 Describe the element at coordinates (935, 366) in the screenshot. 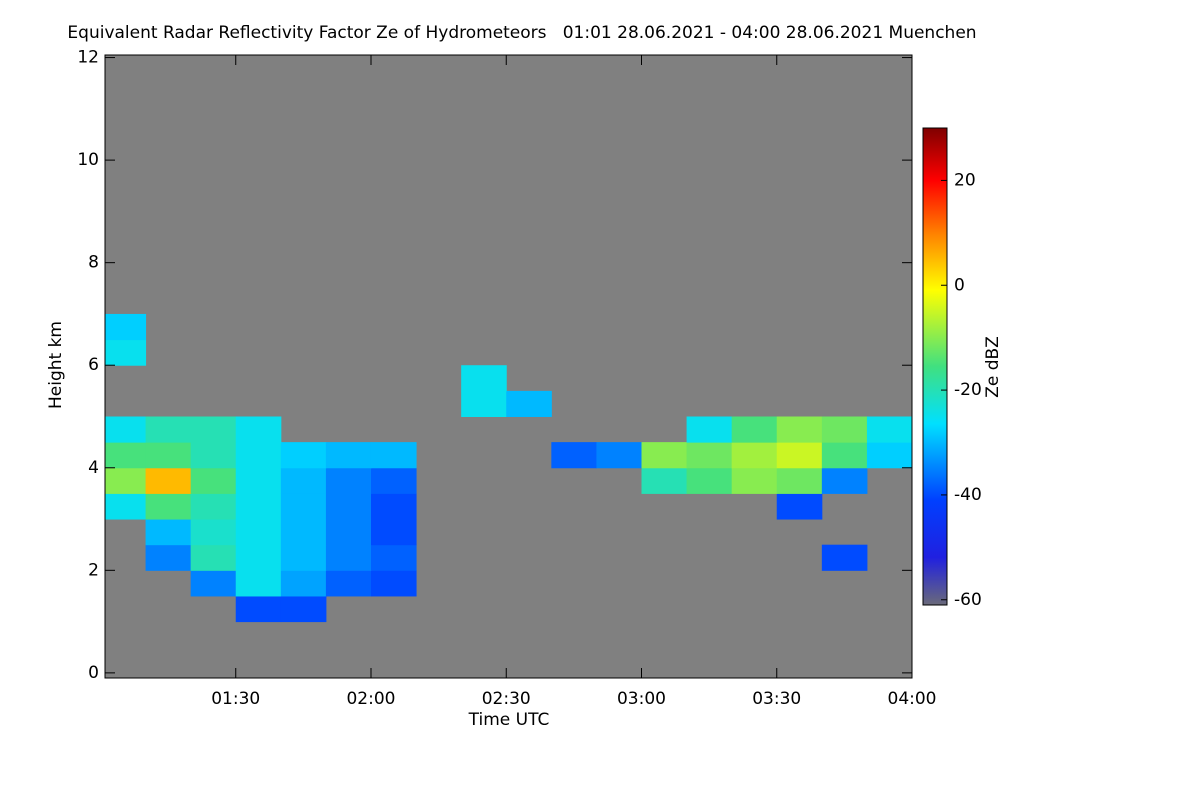

I see `colorbar` at that location.